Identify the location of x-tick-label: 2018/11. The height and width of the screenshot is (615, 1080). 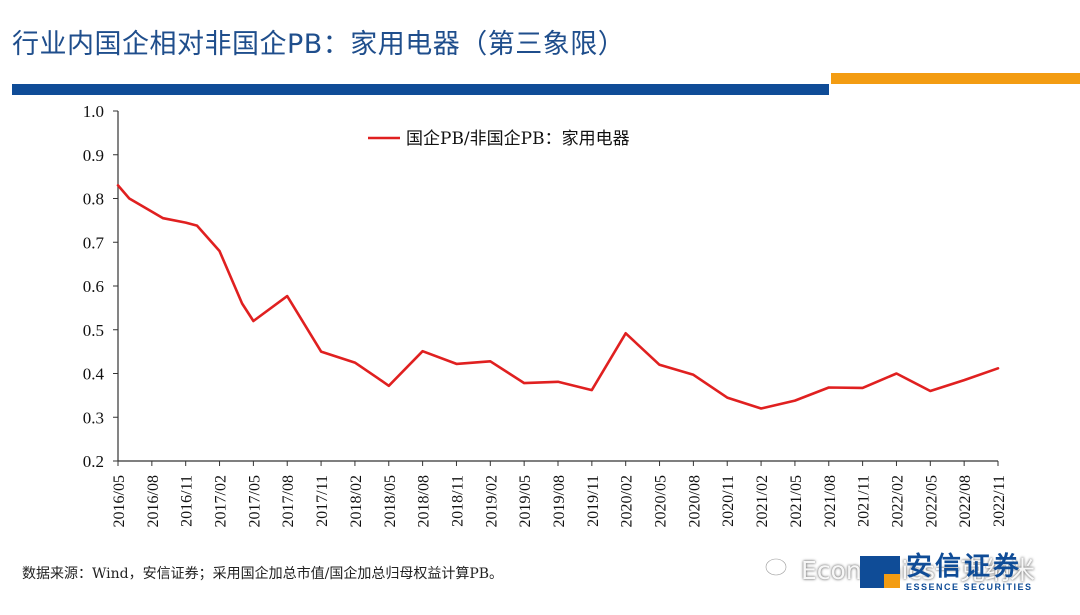
(457, 501).